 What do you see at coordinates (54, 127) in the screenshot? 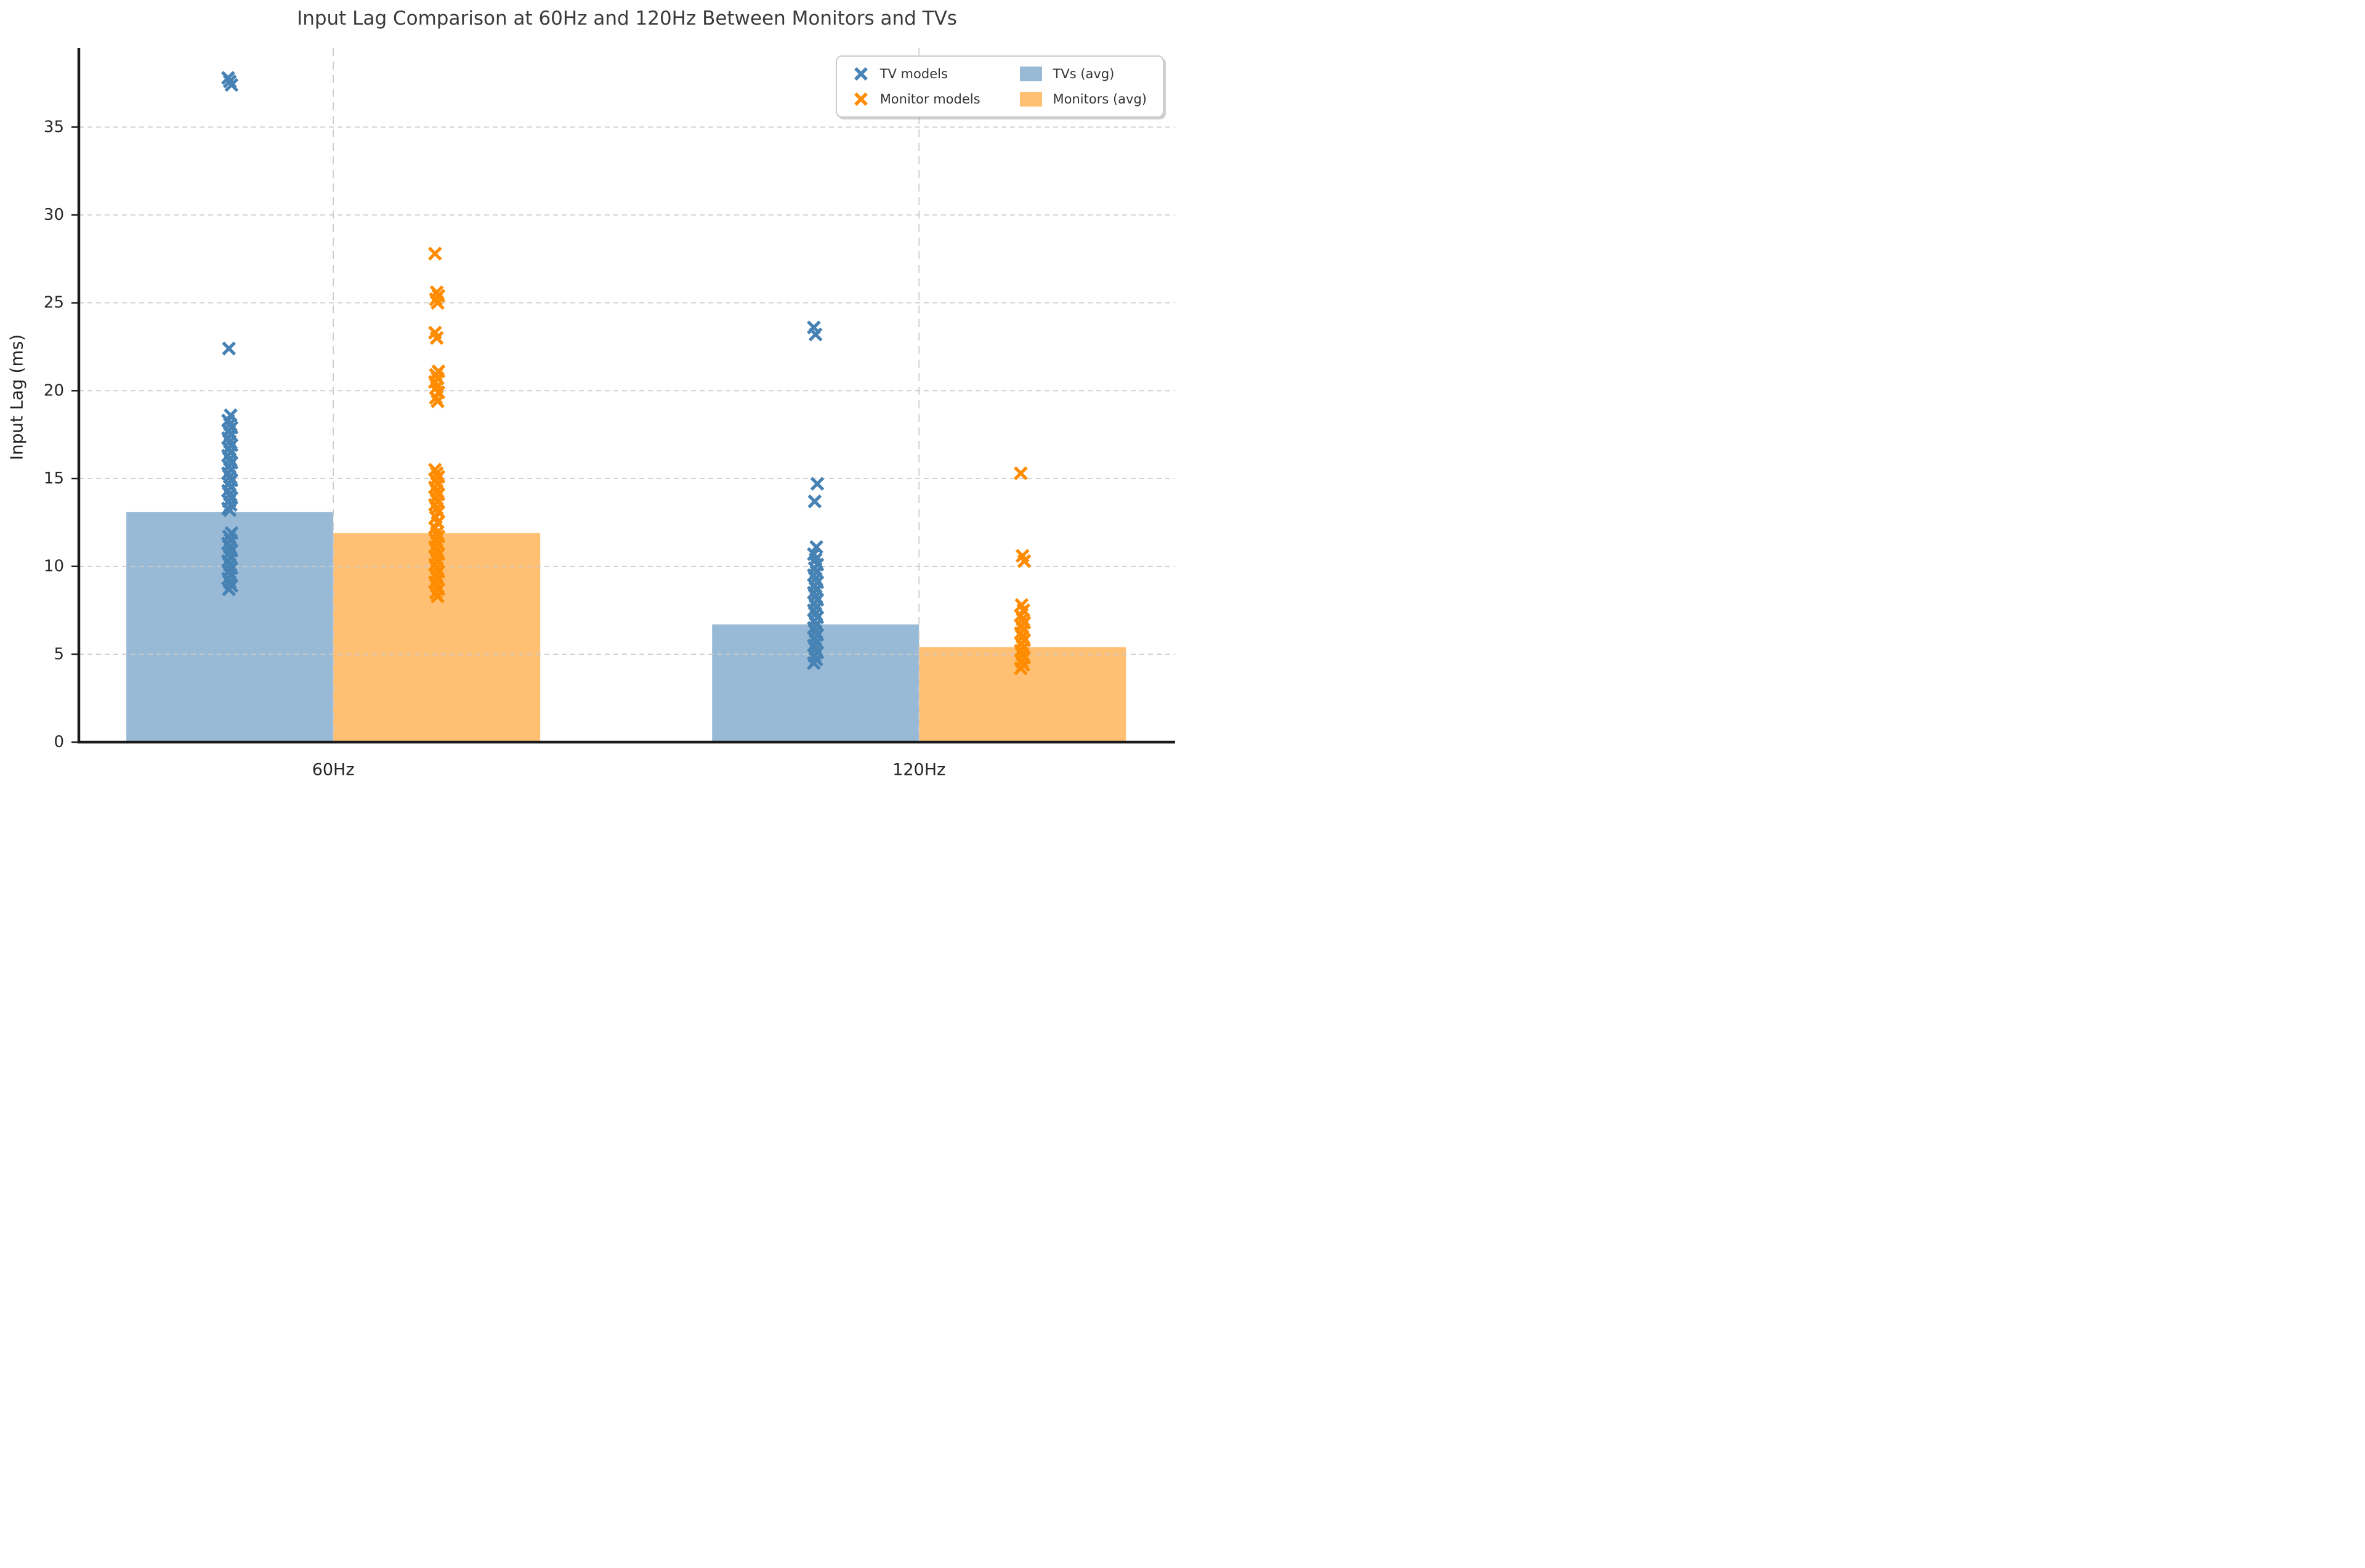
I see `y-tick-label: 35` at bounding box center [54, 127].